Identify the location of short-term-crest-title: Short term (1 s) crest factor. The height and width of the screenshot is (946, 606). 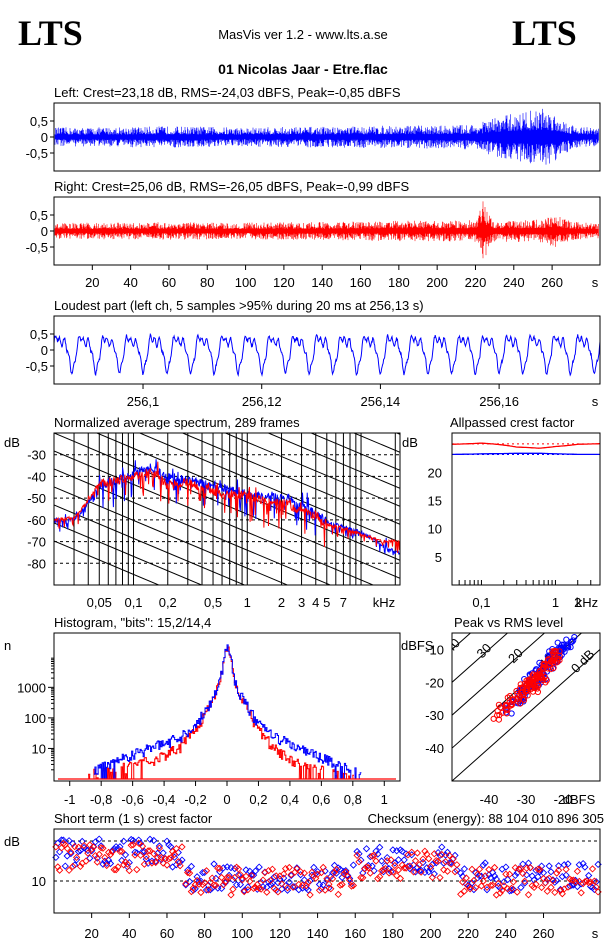
(133, 818).